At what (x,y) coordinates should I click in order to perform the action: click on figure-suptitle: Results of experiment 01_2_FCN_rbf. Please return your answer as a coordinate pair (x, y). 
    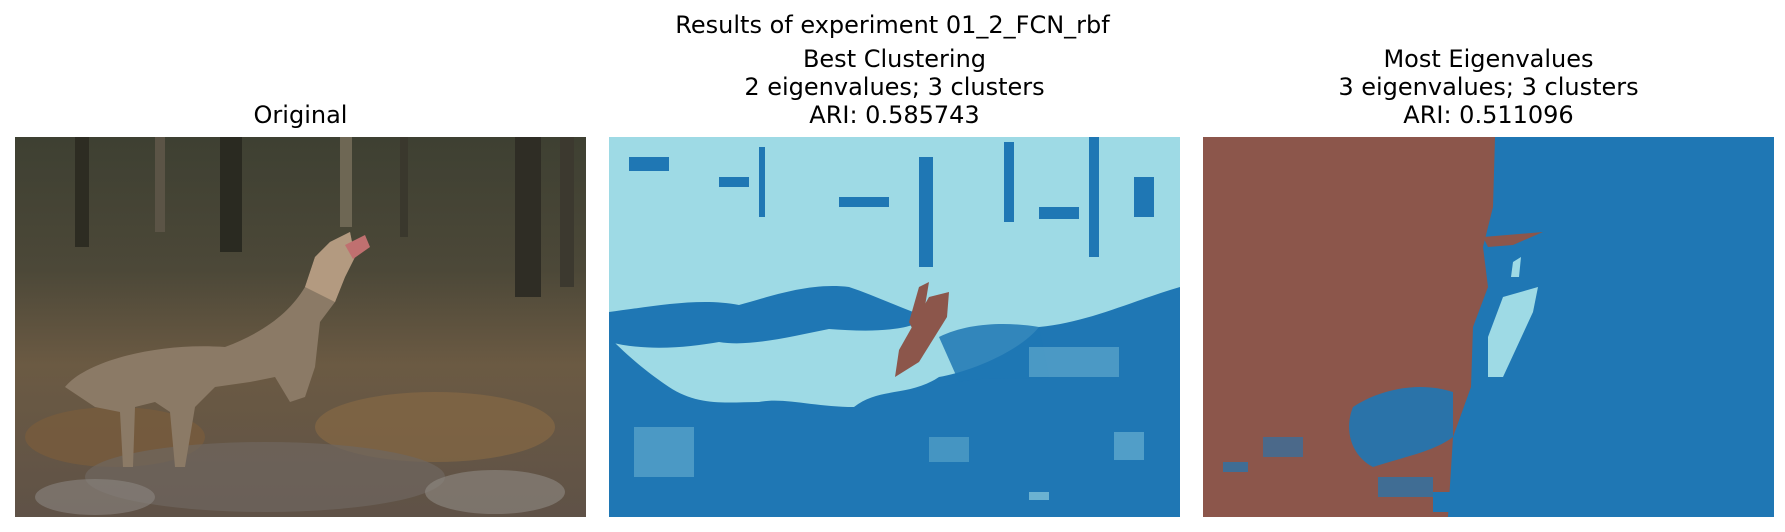
    Looking at the image, I should click on (892, 25).